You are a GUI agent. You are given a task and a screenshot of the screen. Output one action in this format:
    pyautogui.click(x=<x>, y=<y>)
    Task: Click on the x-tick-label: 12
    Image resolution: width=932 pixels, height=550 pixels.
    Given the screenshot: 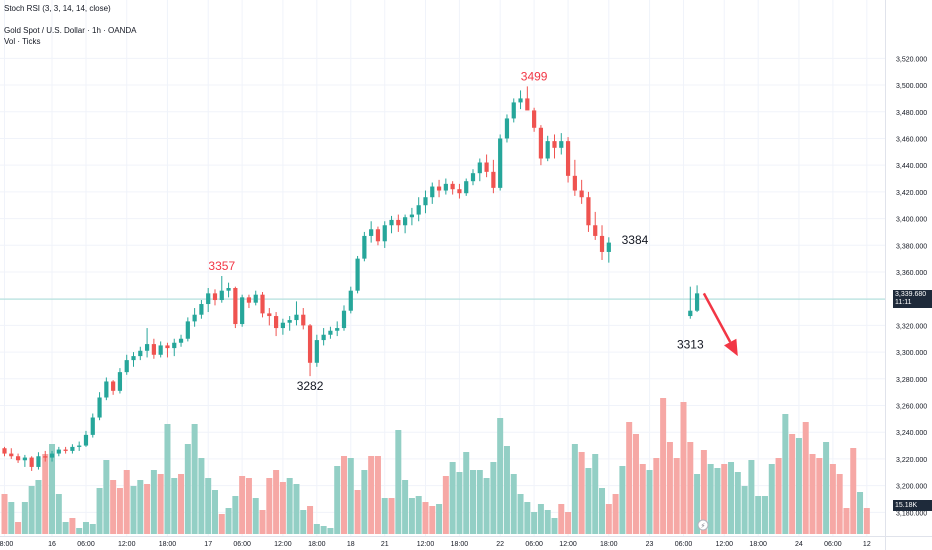 What is the action you would take?
    pyautogui.click(x=867, y=544)
    